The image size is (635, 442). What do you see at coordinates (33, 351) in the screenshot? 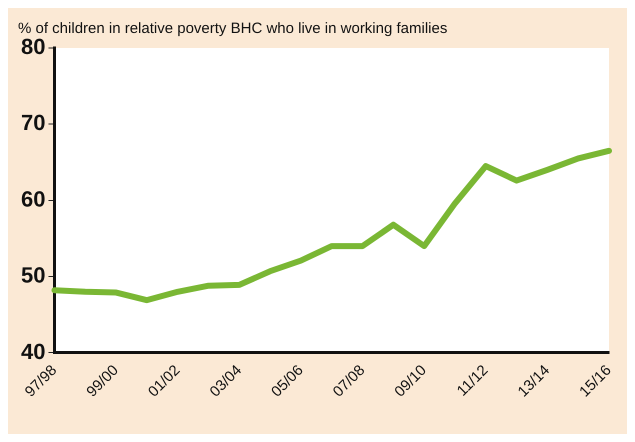
I see `y-tick-label: 40` at bounding box center [33, 351].